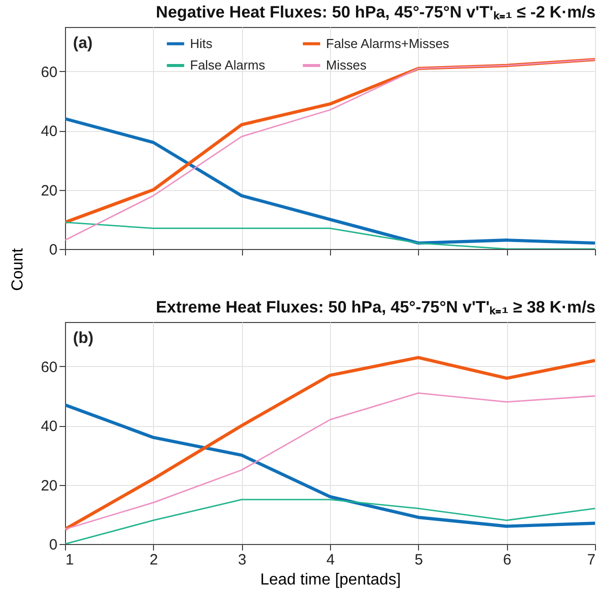 The height and width of the screenshot is (609, 603). What do you see at coordinates (242, 560) in the screenshot?
I see `x-tick-label: 3` at bounding box center [242, 560].